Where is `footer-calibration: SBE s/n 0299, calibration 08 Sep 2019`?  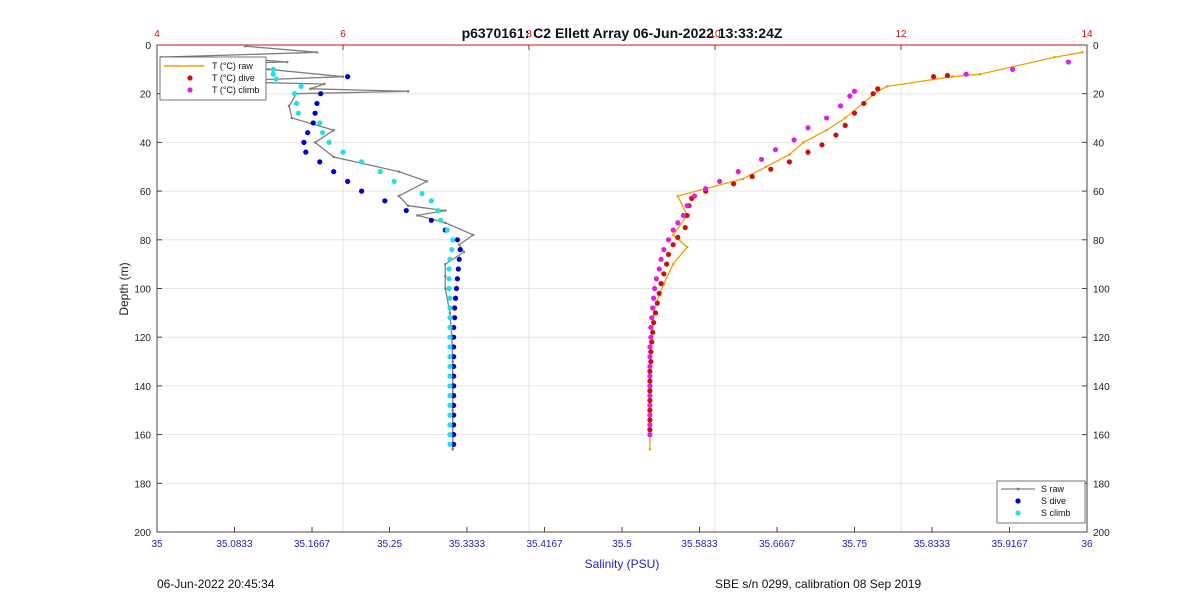
footer-calibration: SBE s/n 0299, calibration 08 Sep 2019 is located at coordinates (818, 584).